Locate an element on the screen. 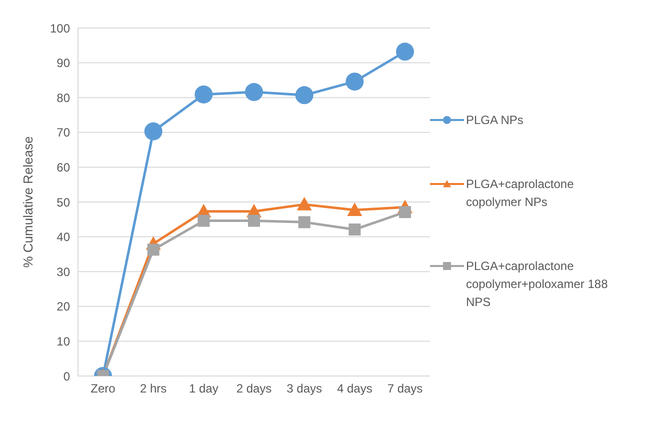  y-tick-label: 20 is located at coordinates (63, 307).